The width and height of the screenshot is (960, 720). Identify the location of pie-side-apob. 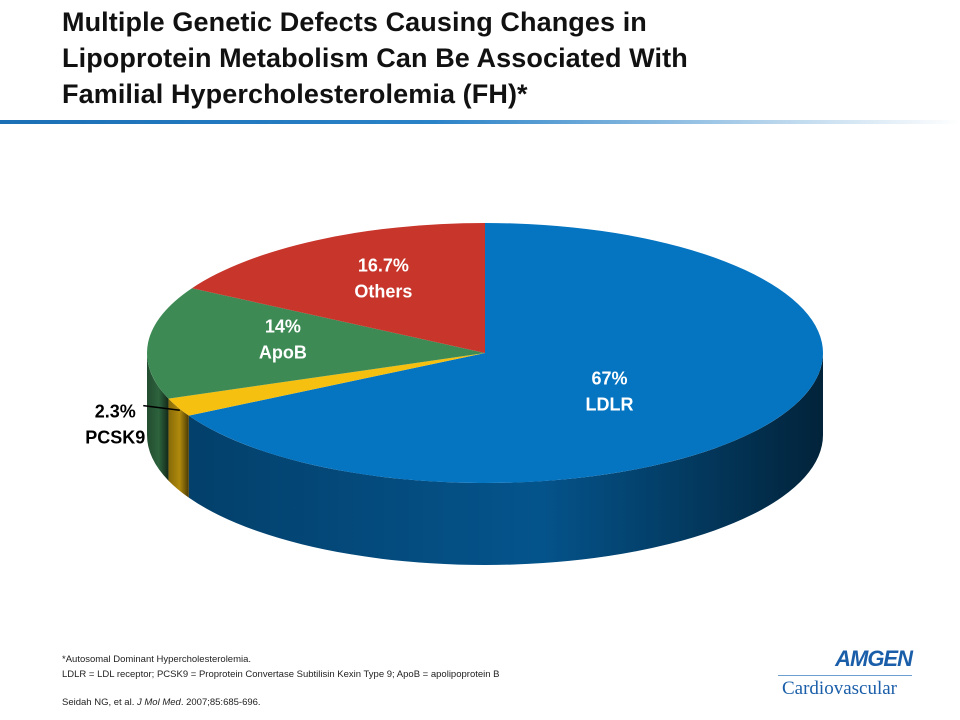
(158, 417).